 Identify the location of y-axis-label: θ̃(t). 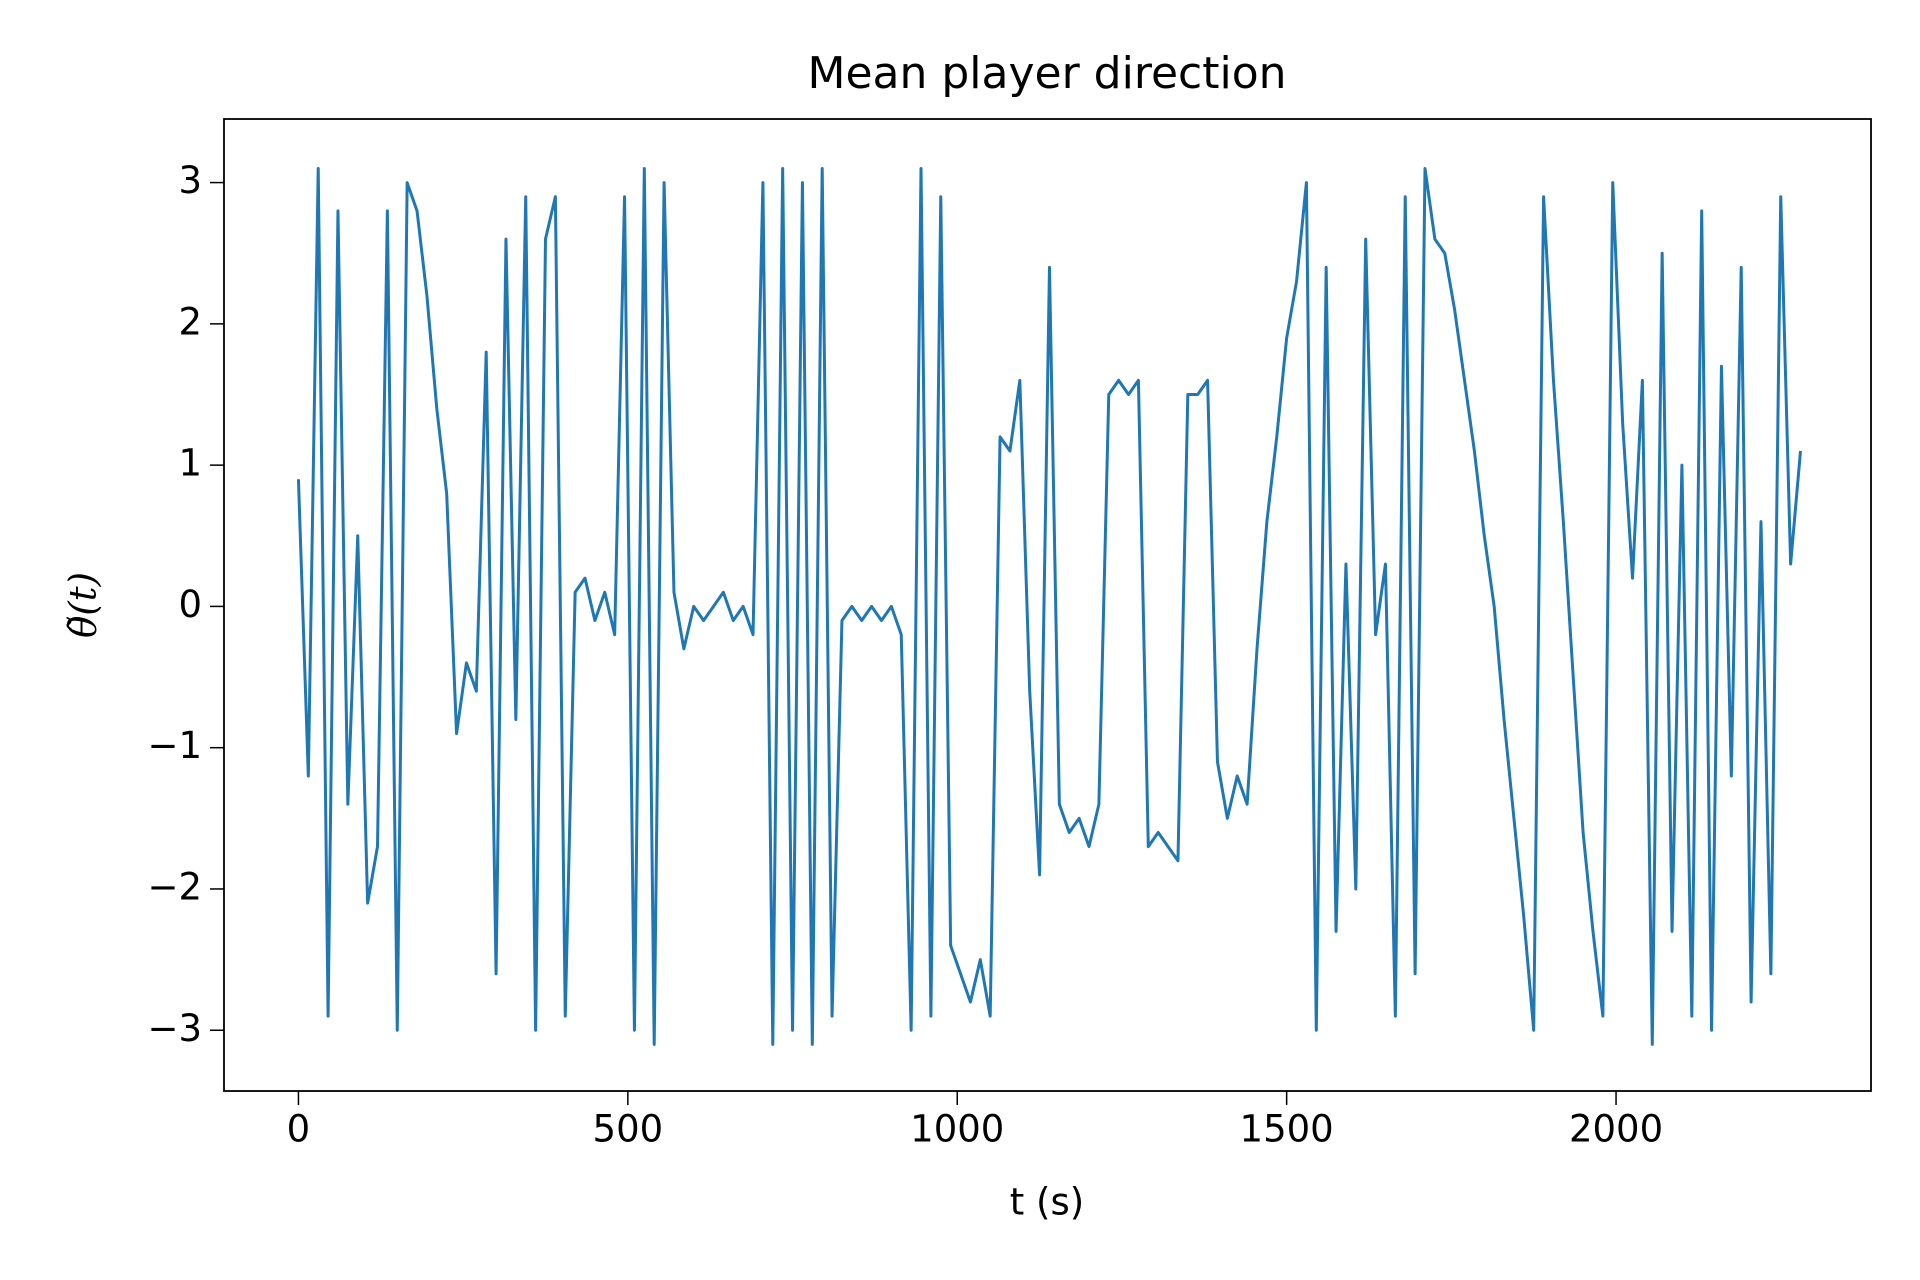
(83, 605).